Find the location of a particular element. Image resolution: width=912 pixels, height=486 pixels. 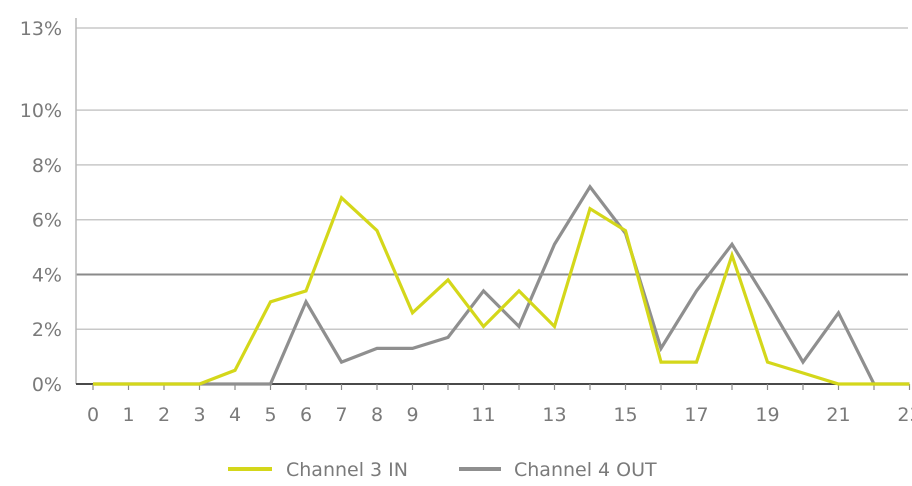

x-tick-label: 11 is located at coordinates (483, 415).